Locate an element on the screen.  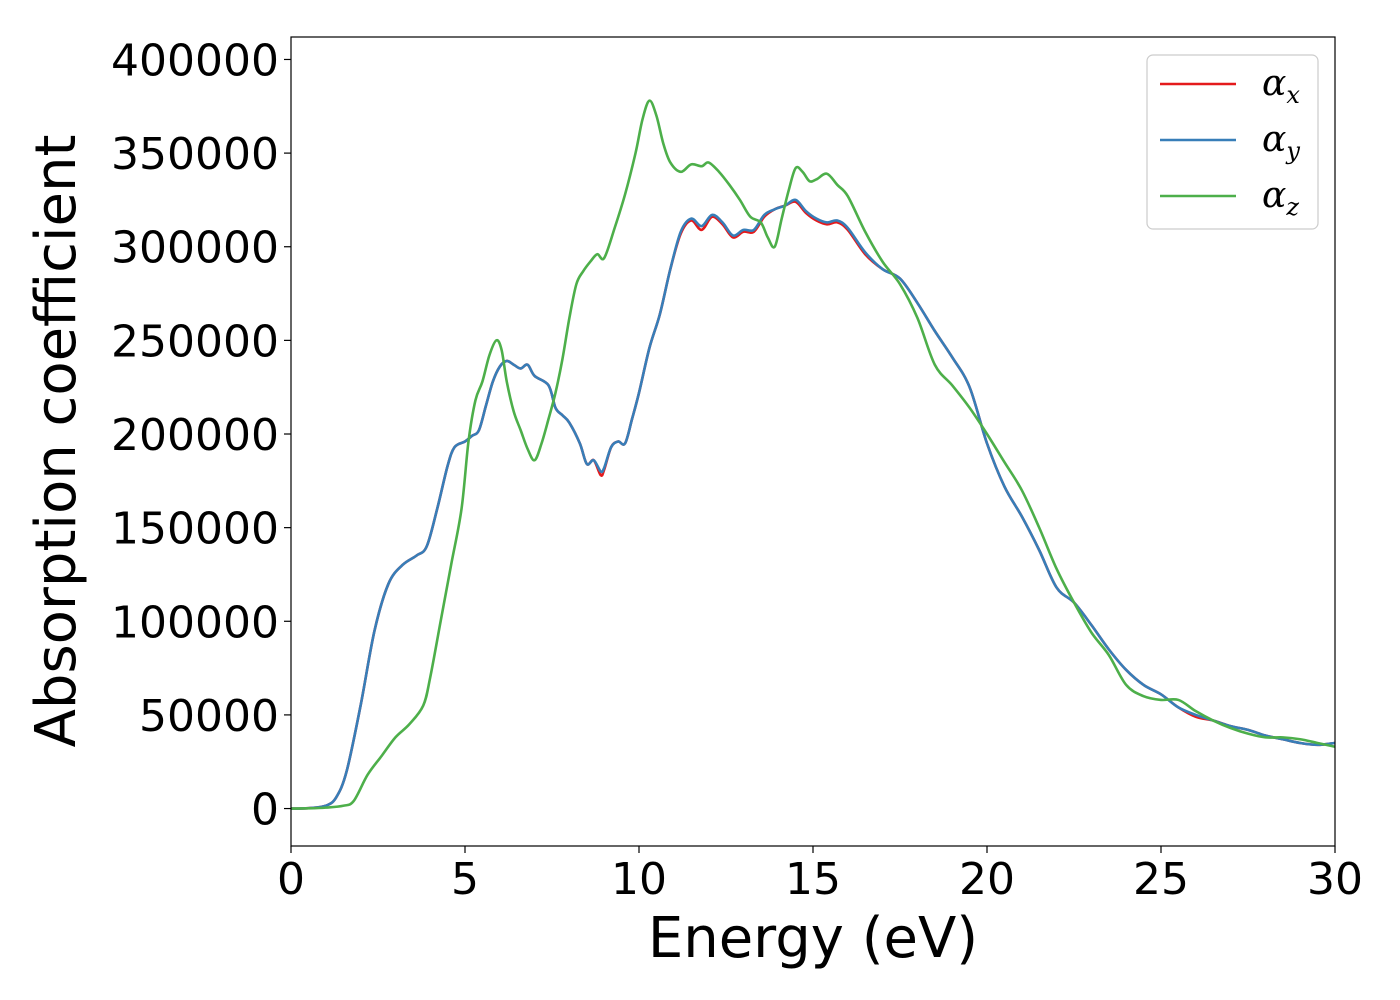
y-tick-label: 0 is located at coordinates (265, 810).